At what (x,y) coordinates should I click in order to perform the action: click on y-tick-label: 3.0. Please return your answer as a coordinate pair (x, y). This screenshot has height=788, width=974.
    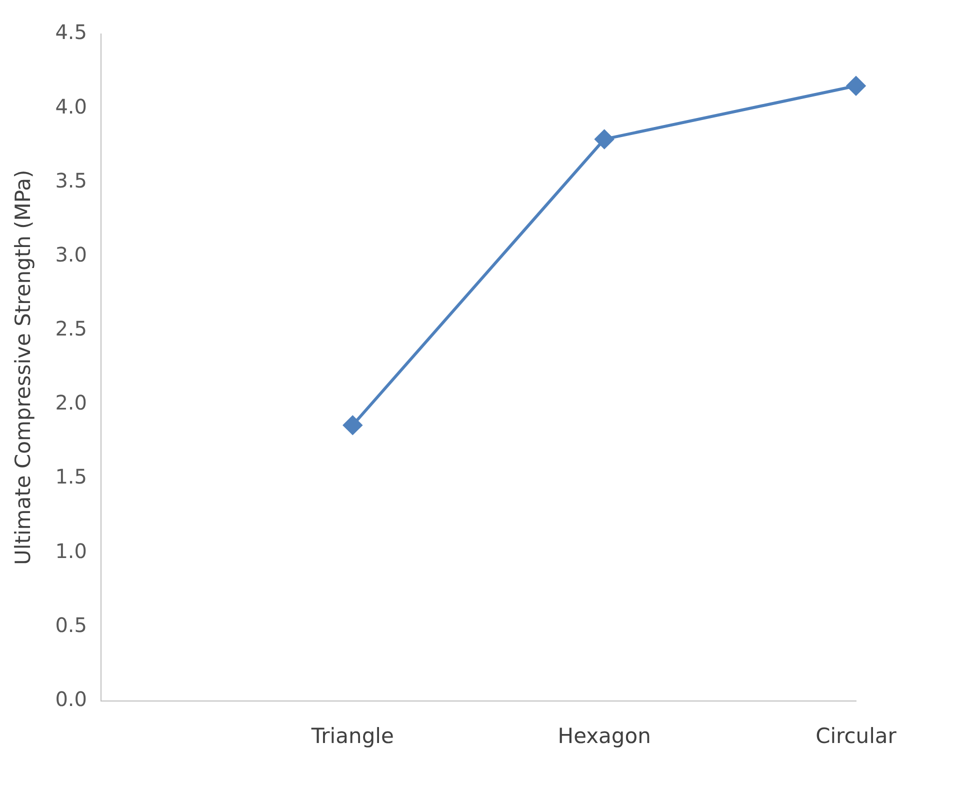
    Looking at the image, I should click on (71, 254).